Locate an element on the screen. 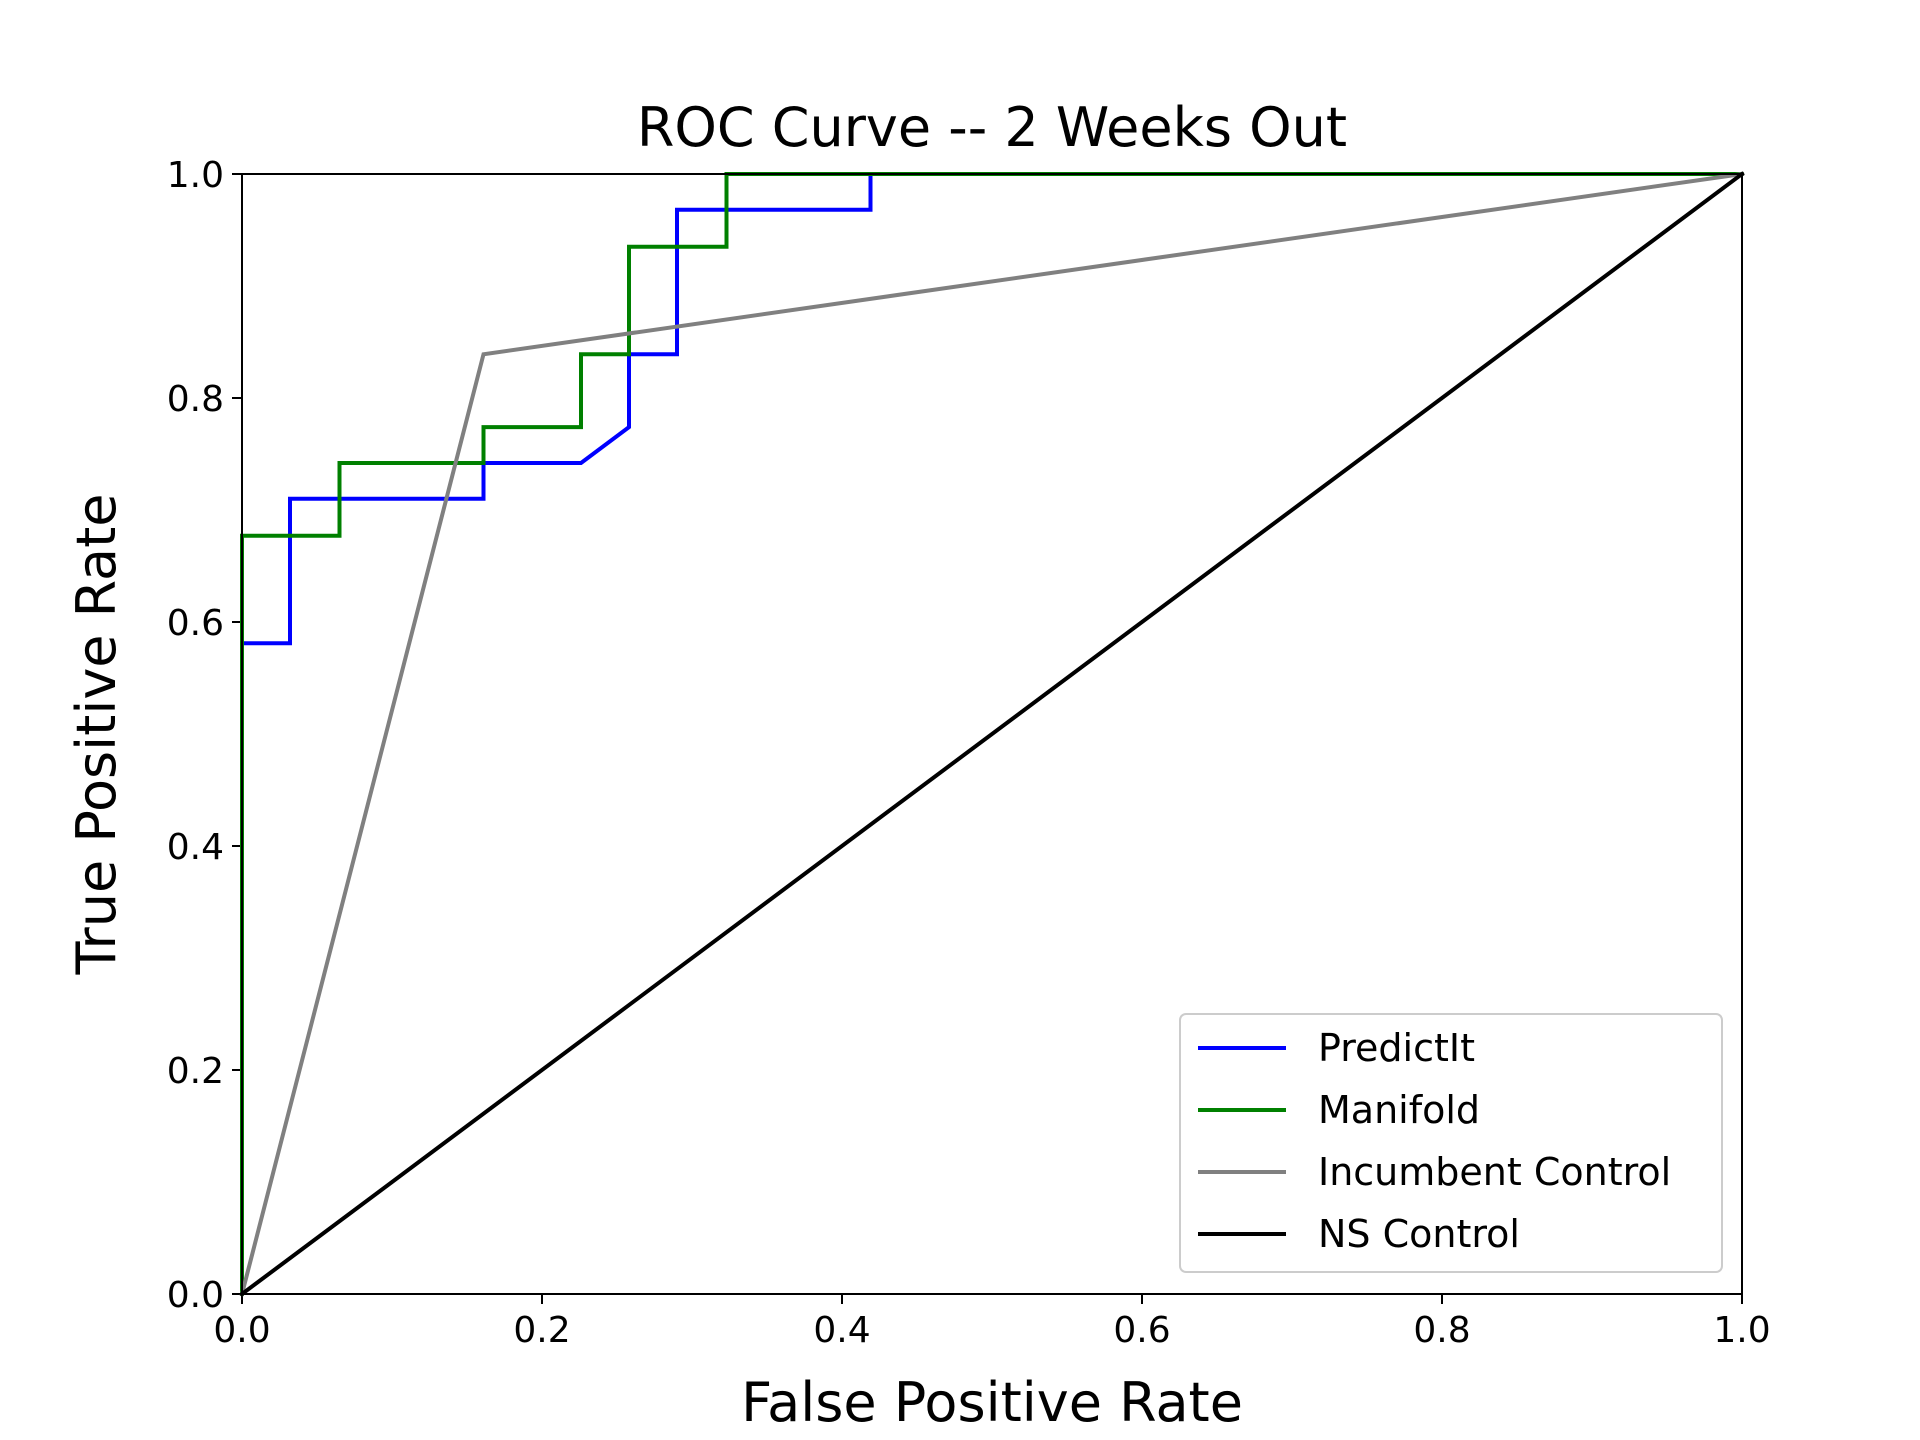  y-tick-label: 0.6 is located at coordinates (195, 623).